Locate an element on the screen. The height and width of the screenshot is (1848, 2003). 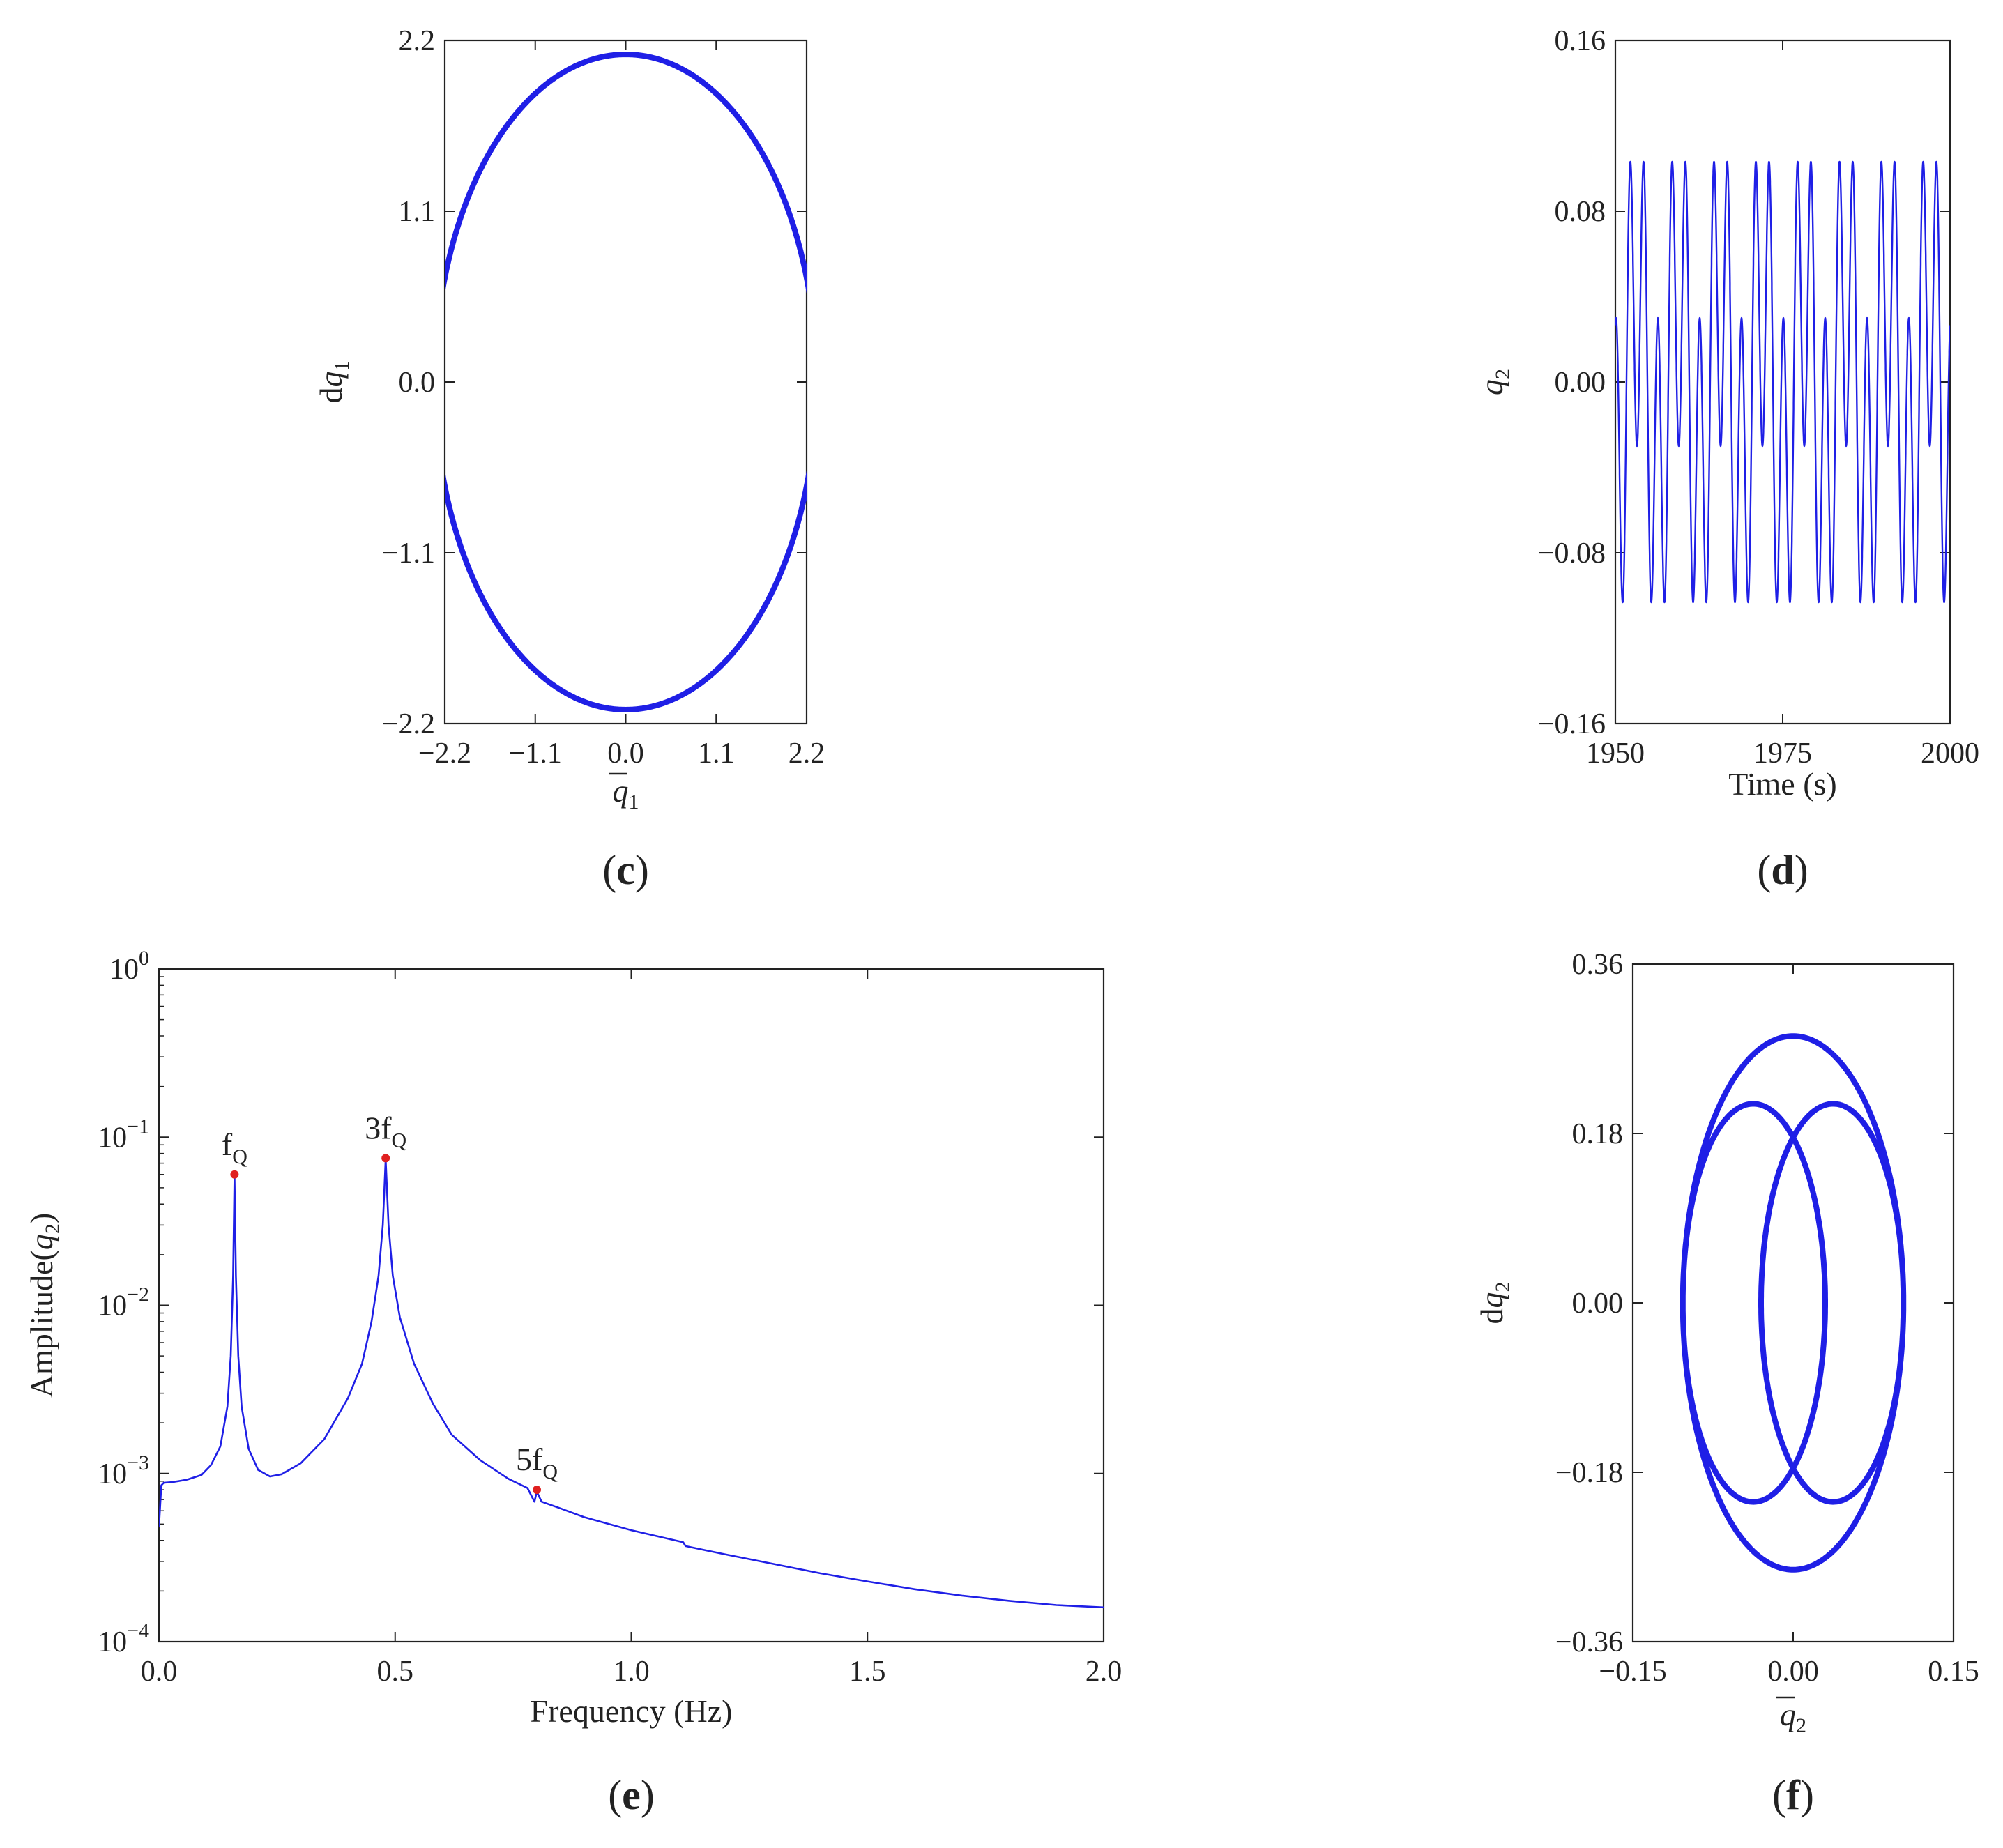
series-spectrum-q2 is located at coordinates (632, 1383).